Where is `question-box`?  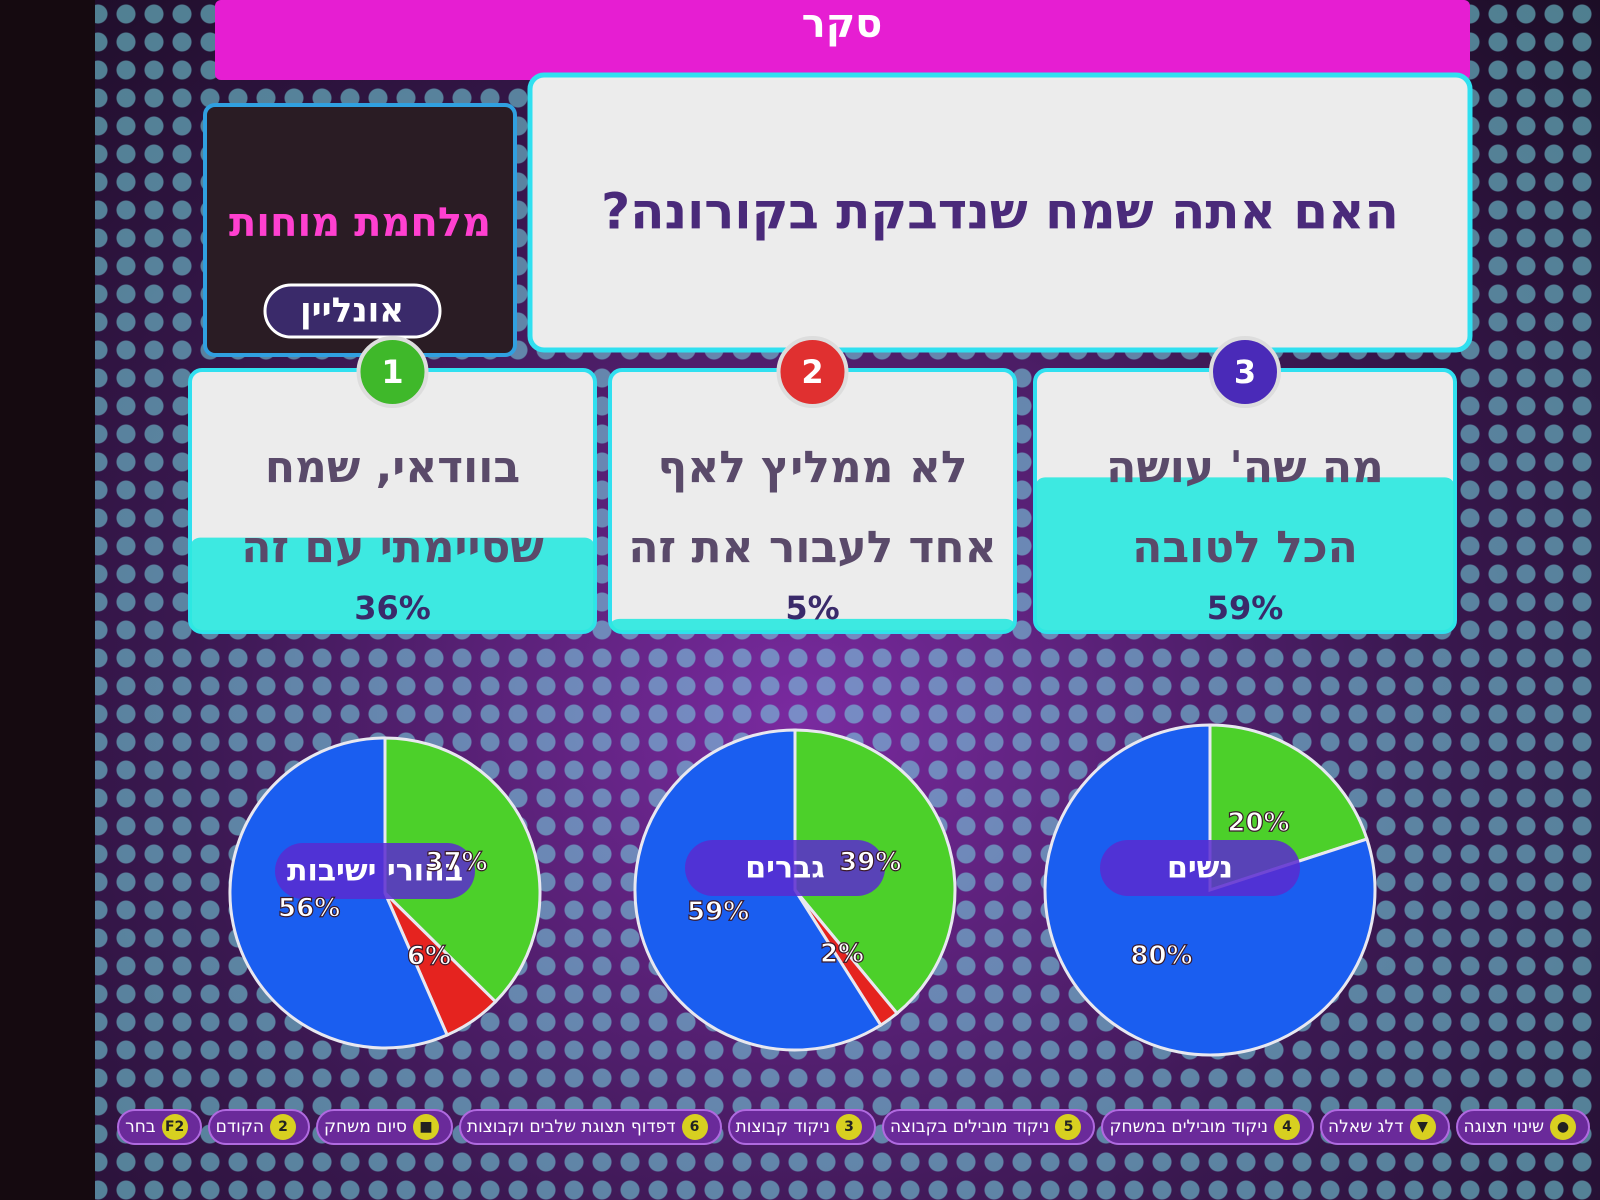 question-box is located at coordinates (1000, 212).